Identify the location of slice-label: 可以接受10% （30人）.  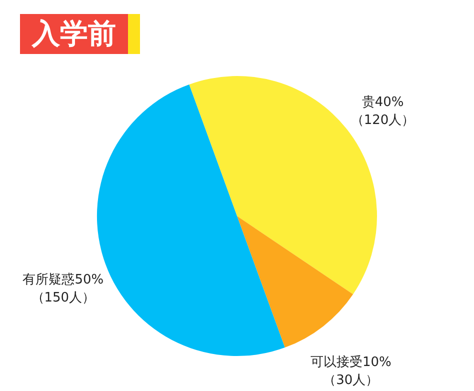
(351, 371).